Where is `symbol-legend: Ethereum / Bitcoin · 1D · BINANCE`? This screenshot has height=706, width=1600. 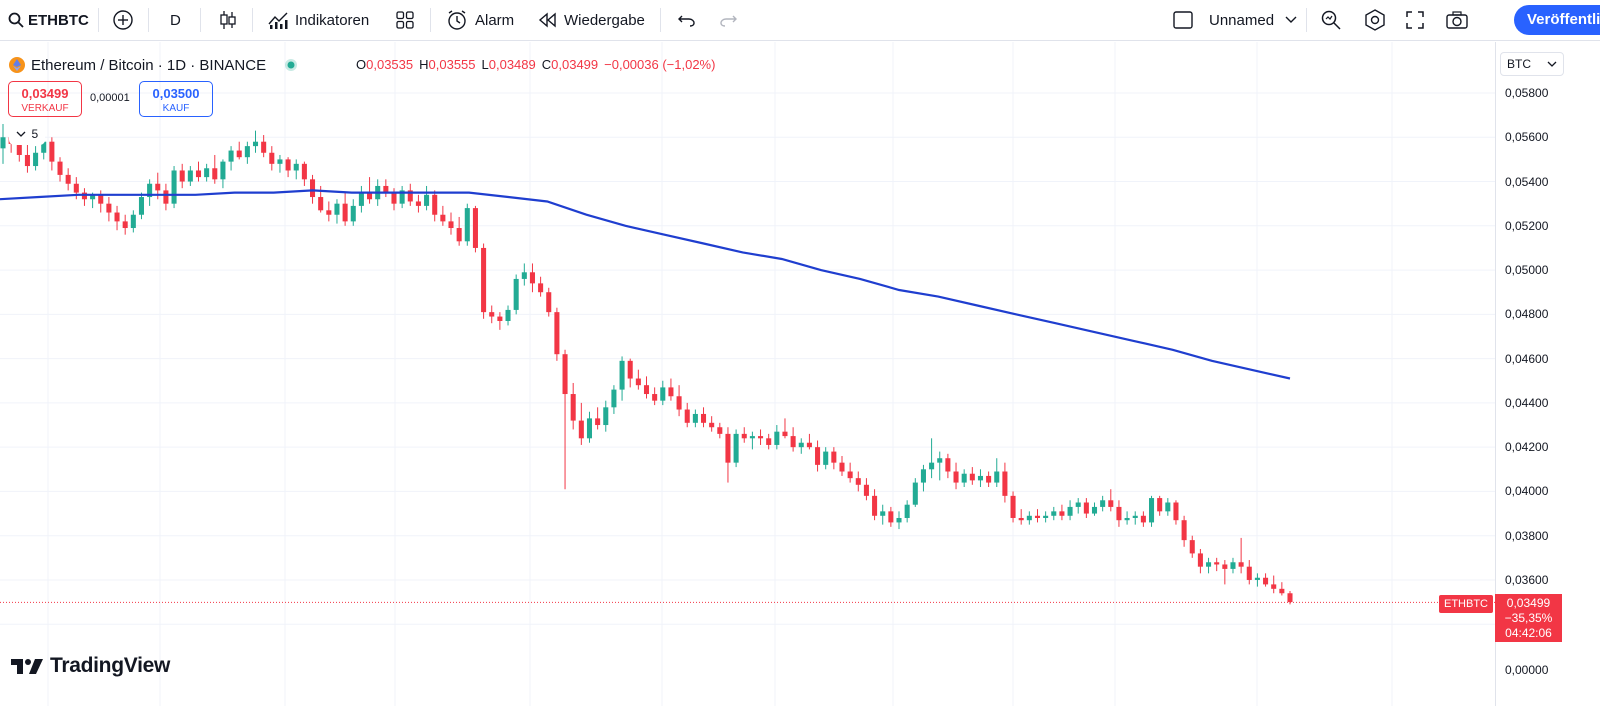
symbol-legend: Ethereum / Bitcoin · 1D · BINANCE is located at coordinates (153, 65).